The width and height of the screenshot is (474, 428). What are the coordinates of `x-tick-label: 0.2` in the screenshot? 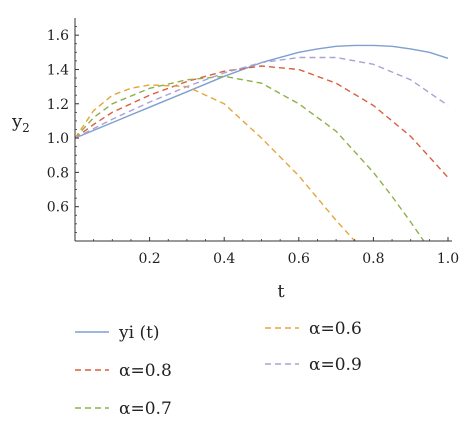 It's located at (149, 259).